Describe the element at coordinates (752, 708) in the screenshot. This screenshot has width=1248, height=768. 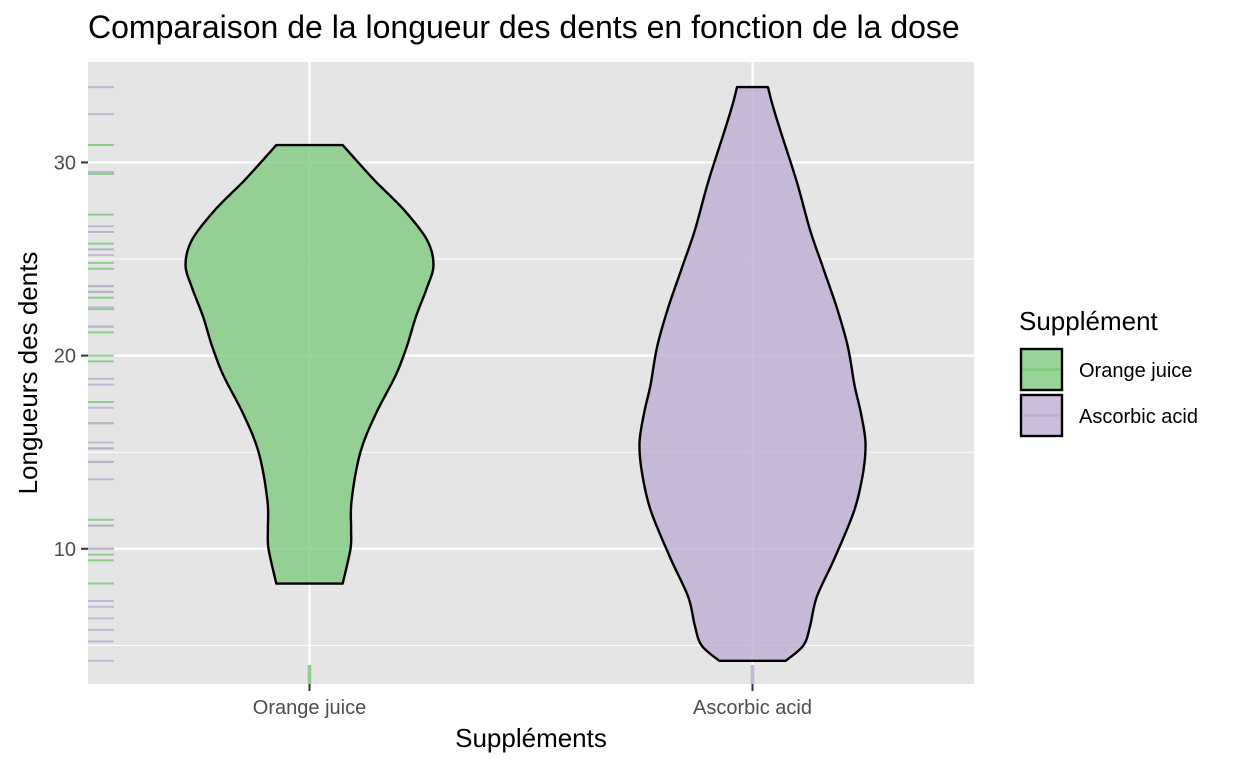
I see `x-tick-label: Ascorbic acid` at that location.